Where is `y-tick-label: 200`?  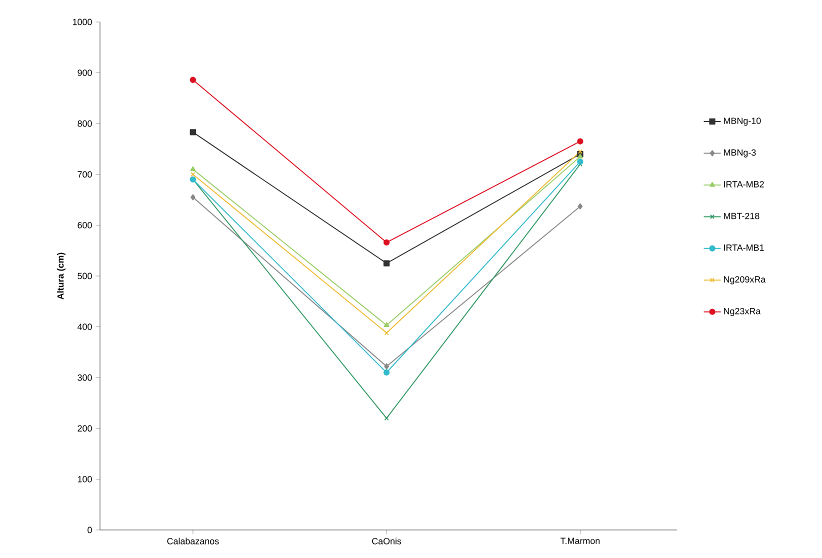 y-tick-label: 200 is located at coordinates (85, 428).